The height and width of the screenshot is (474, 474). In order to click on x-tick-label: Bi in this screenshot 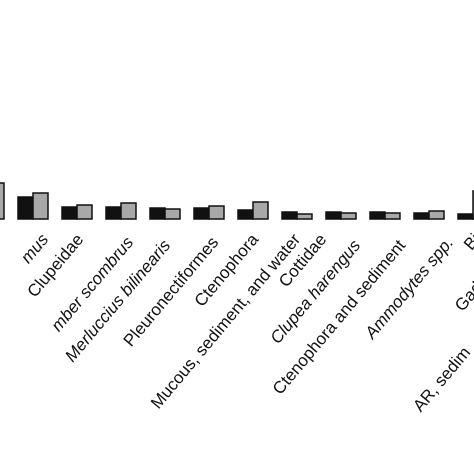, I will do `click(467, 242)`.